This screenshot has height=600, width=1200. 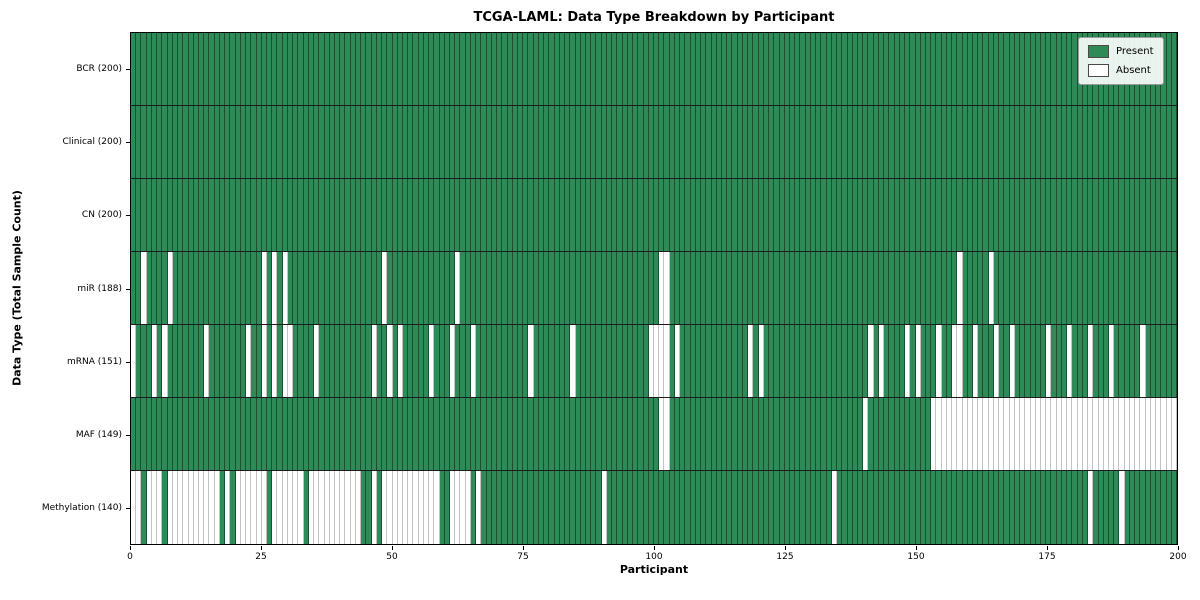 I want to click on legend-absent-label: Absent, so click(x=1133, y=70).